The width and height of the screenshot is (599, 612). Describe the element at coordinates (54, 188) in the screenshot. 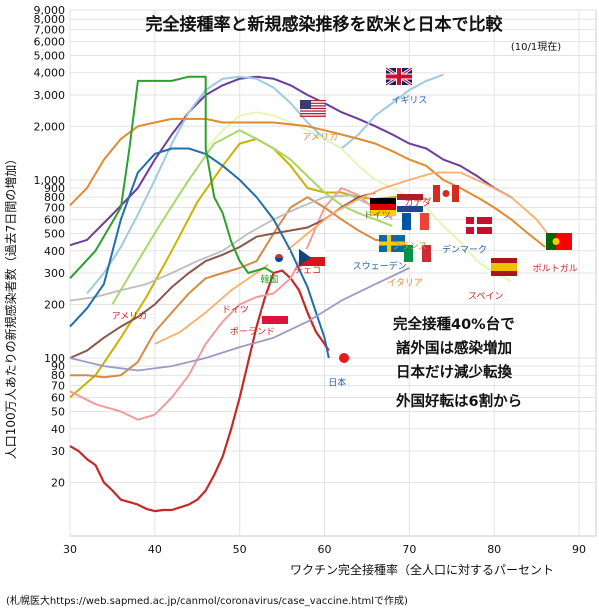

I see `y-tick-label: 900` at that location.